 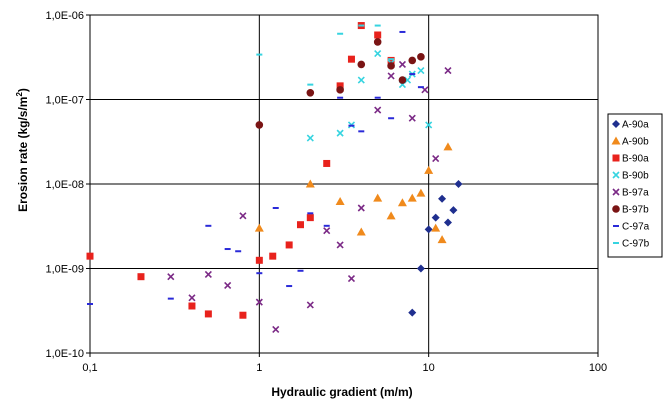 I want to click on legend-label-b-97a: B-97a, so click(x=635, y=193).